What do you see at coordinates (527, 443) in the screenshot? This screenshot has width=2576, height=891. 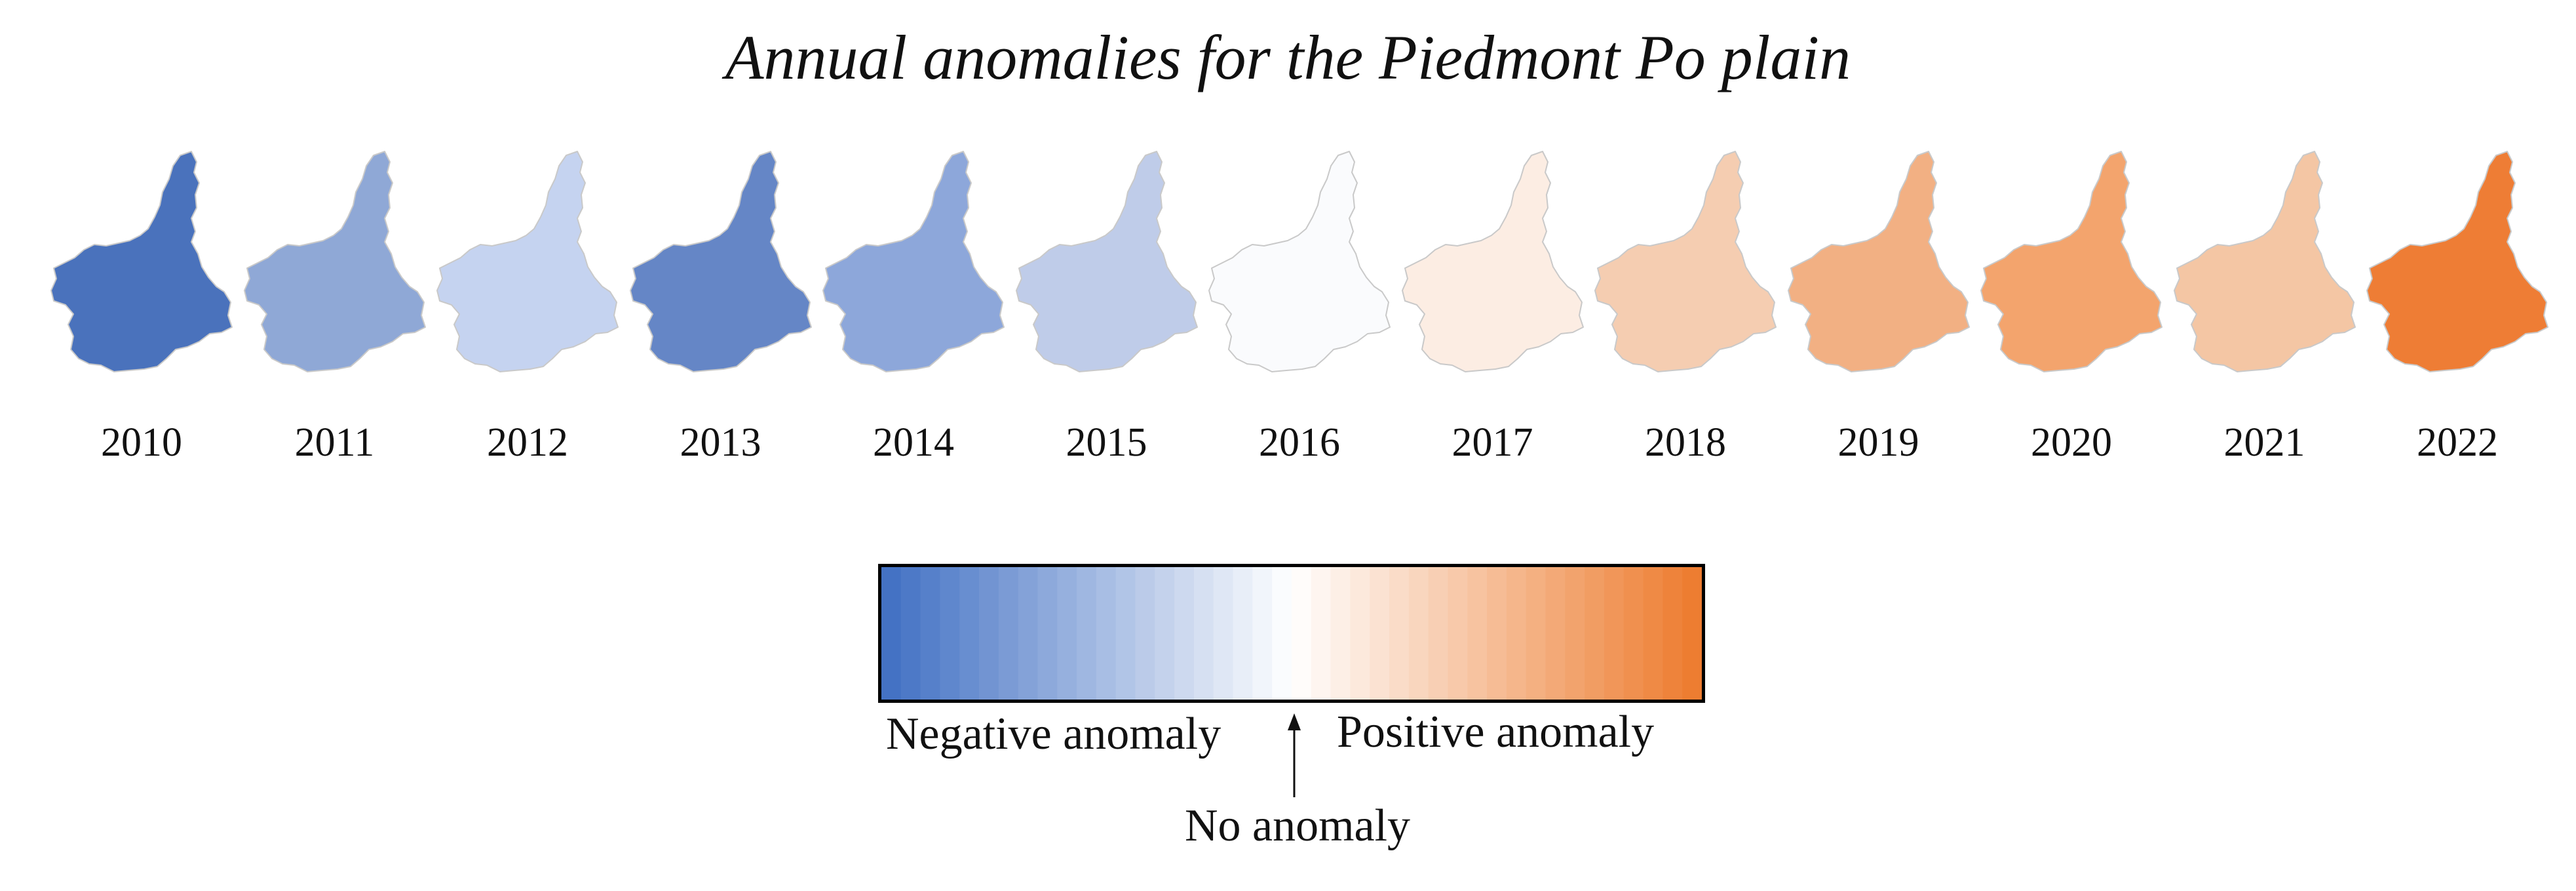 I see `year-label: 2012` at bounding box center [527, 443].